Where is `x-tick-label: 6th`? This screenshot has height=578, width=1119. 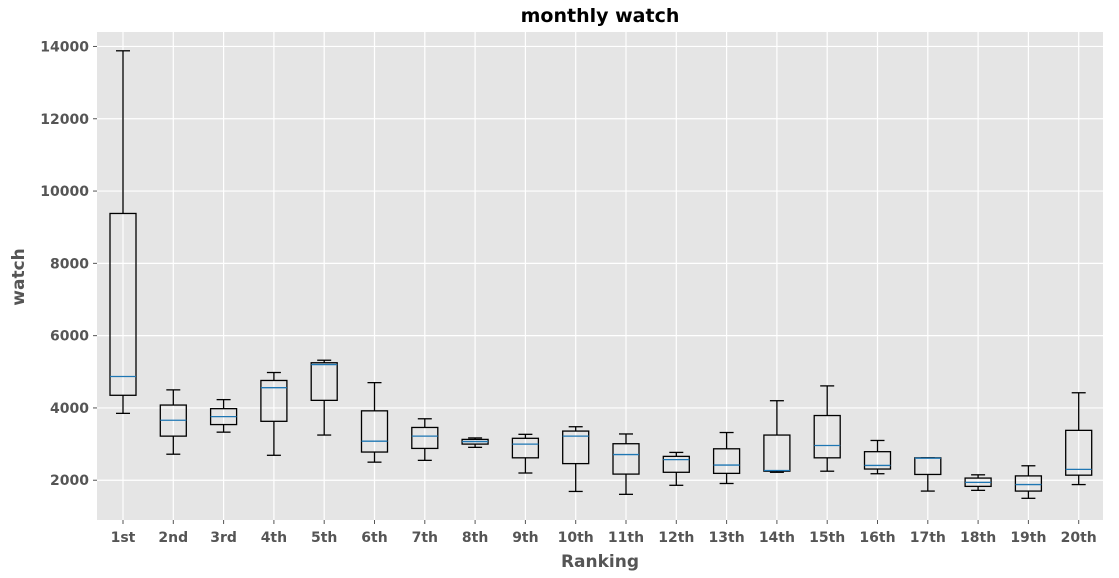
x-tick-label: 6th is located at coordinates (374, 538).